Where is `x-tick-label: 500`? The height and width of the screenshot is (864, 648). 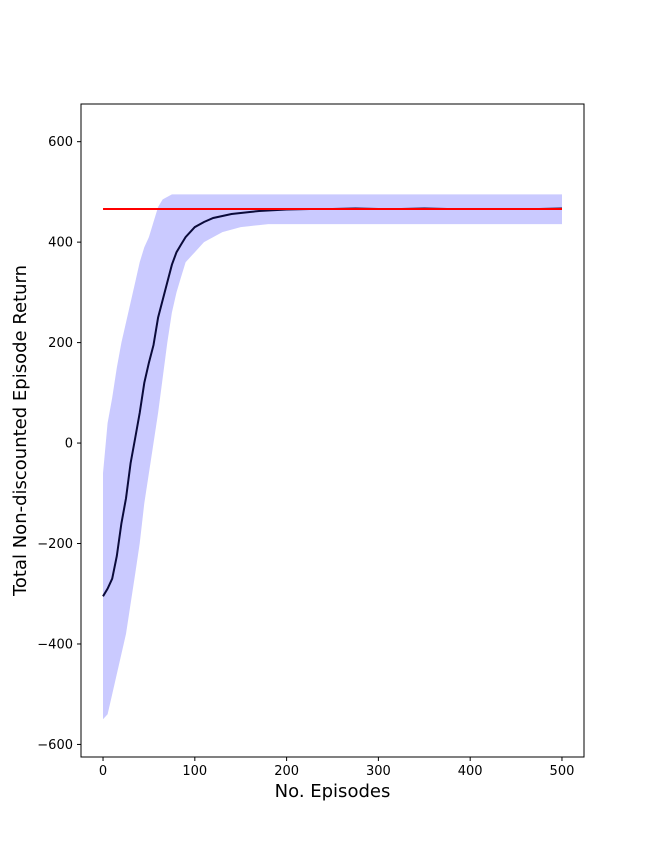 x-tick-label: 500 is located at coordinates (562, 771).